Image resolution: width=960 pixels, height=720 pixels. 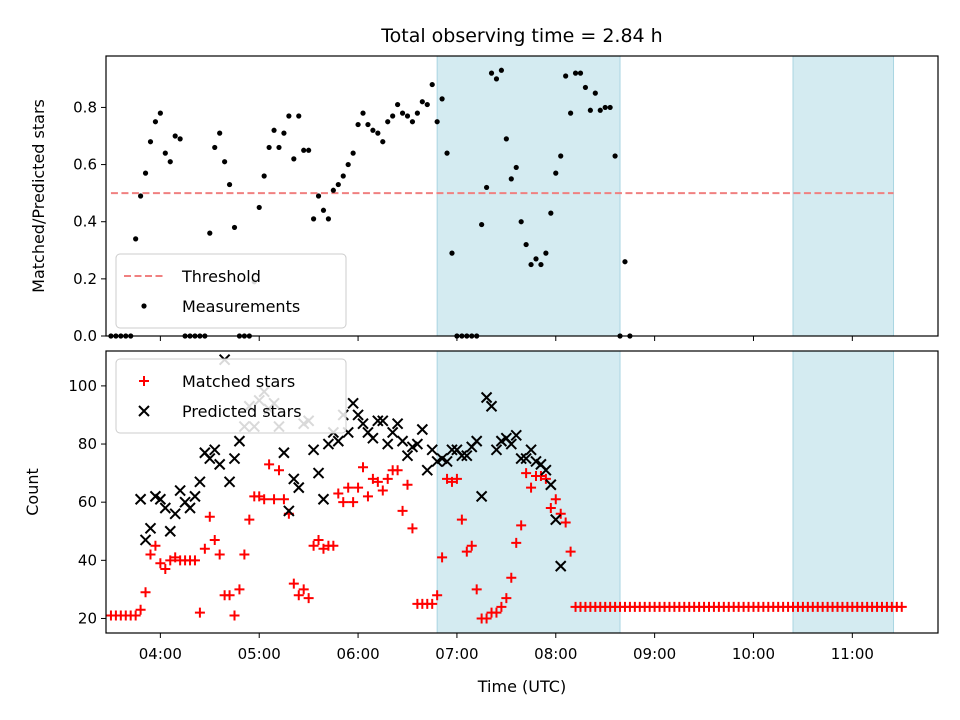 I want to click on top-legend-label-1: Measurements, so click(x=241, y=306).